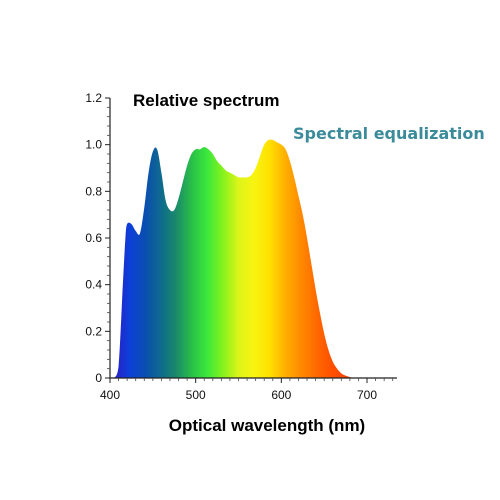 The height and width of the screenshot is (500, 500). I want to click on y-tick-label: 0.2, so click(93, 331).